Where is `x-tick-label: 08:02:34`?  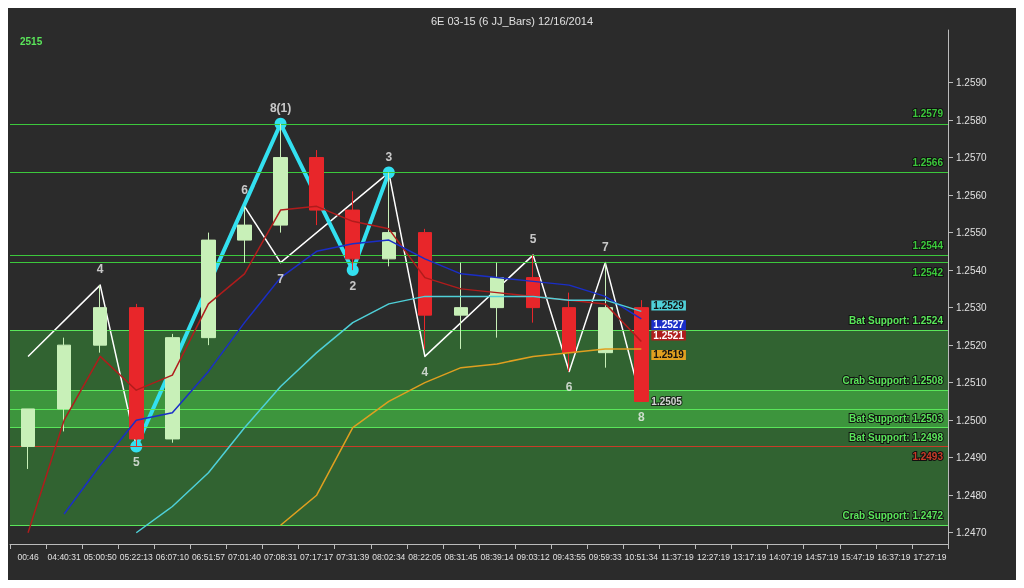
x-tick-label: 08:02:34 is located at coordinates (389, 556).